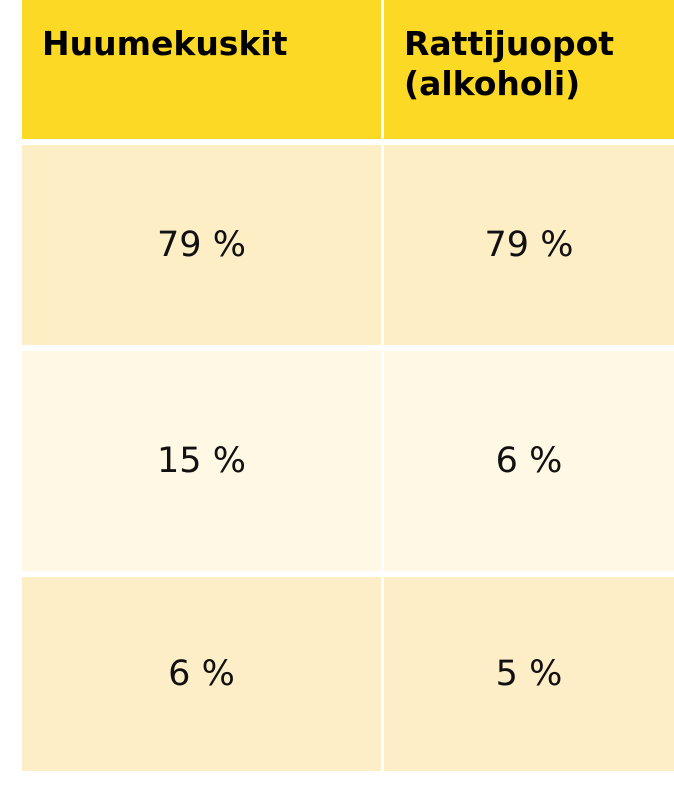 The width and height of the screenshot is (674, 788). I want to click on header-cell: Rattijuopot (alkoholi), so click(529, 69).